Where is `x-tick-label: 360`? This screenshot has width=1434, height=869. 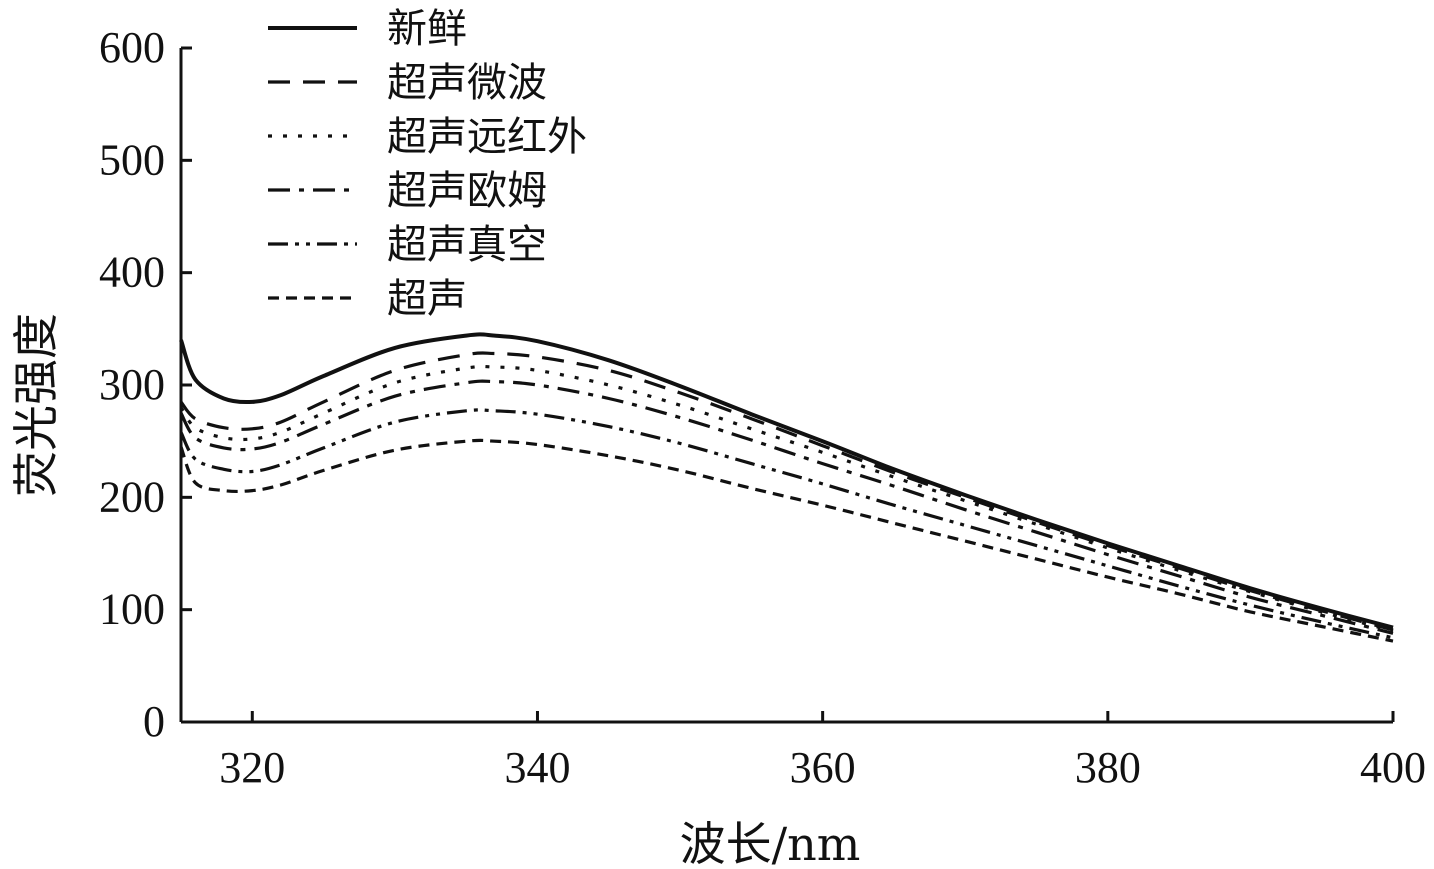
x-tick-label: 360 is located at coordinates (823, 767).